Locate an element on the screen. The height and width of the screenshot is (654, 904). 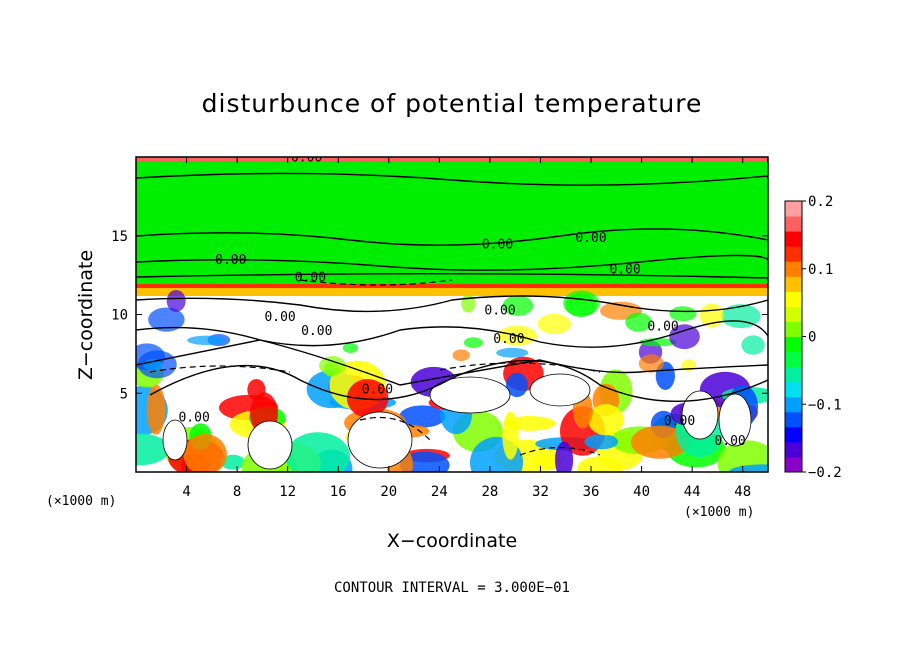
colorbar-tick-label: 0.2 is located at coordinates (820, 202).